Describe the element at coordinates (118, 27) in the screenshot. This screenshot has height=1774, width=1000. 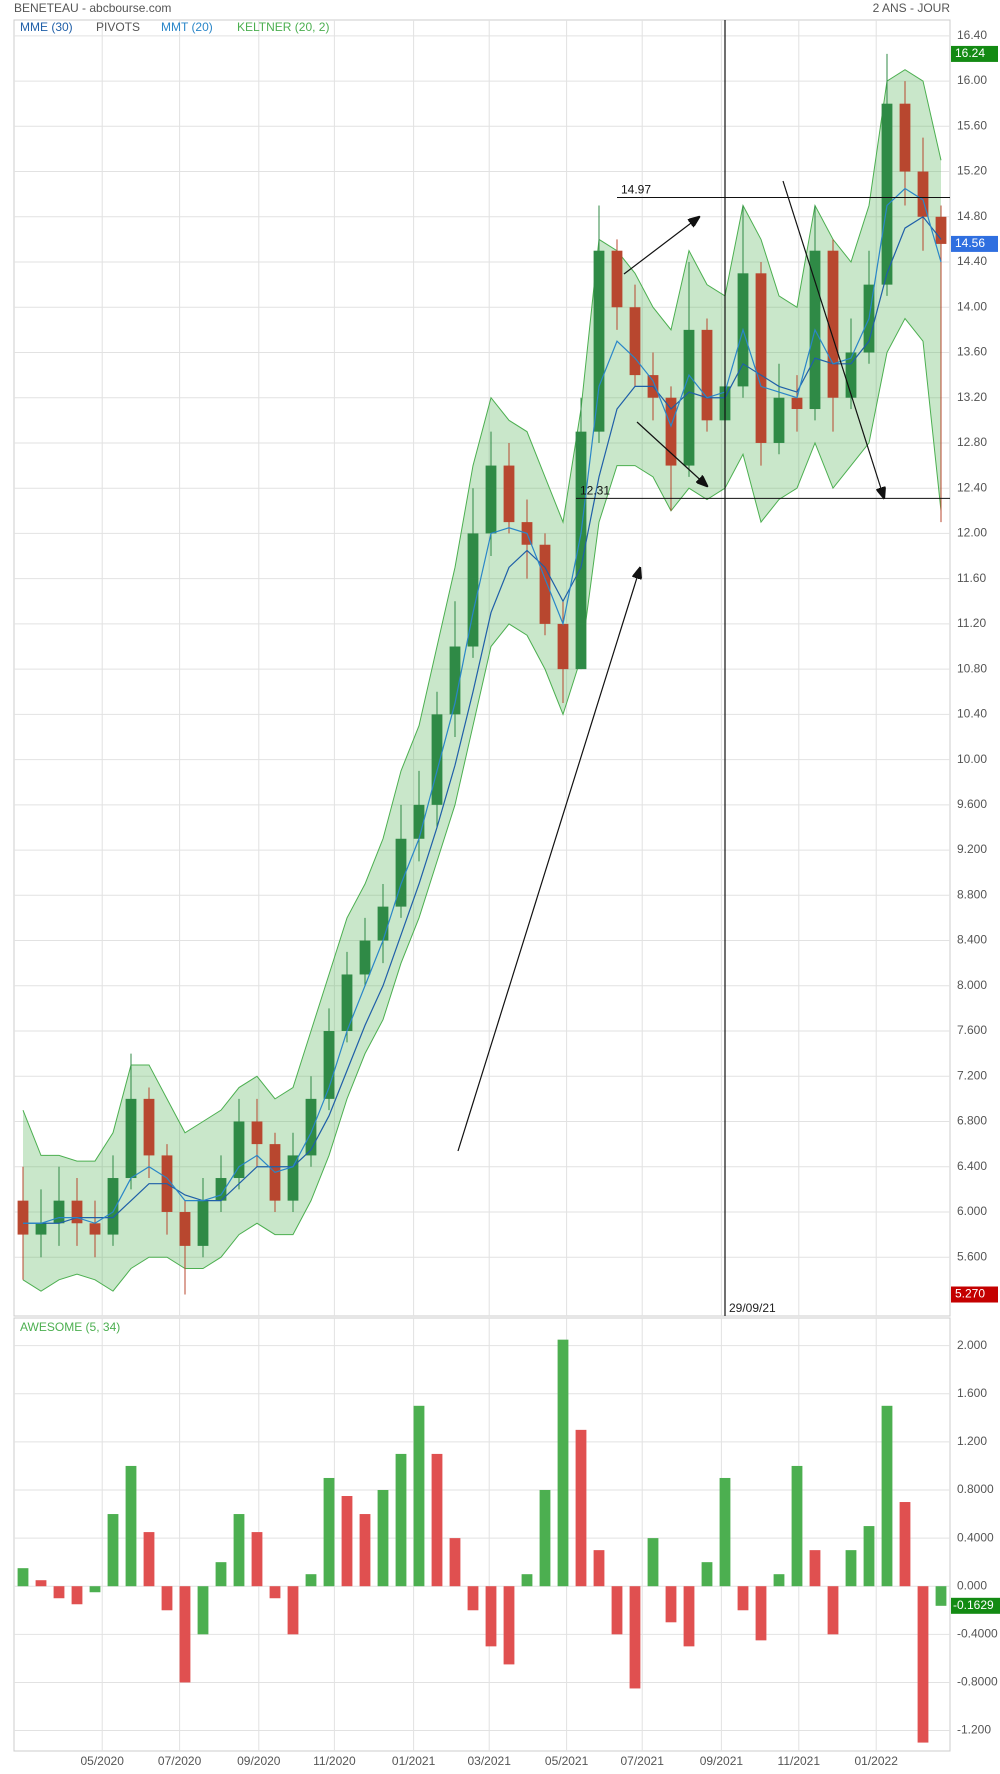
I see `legend-entry: PIVOTS` at that location.